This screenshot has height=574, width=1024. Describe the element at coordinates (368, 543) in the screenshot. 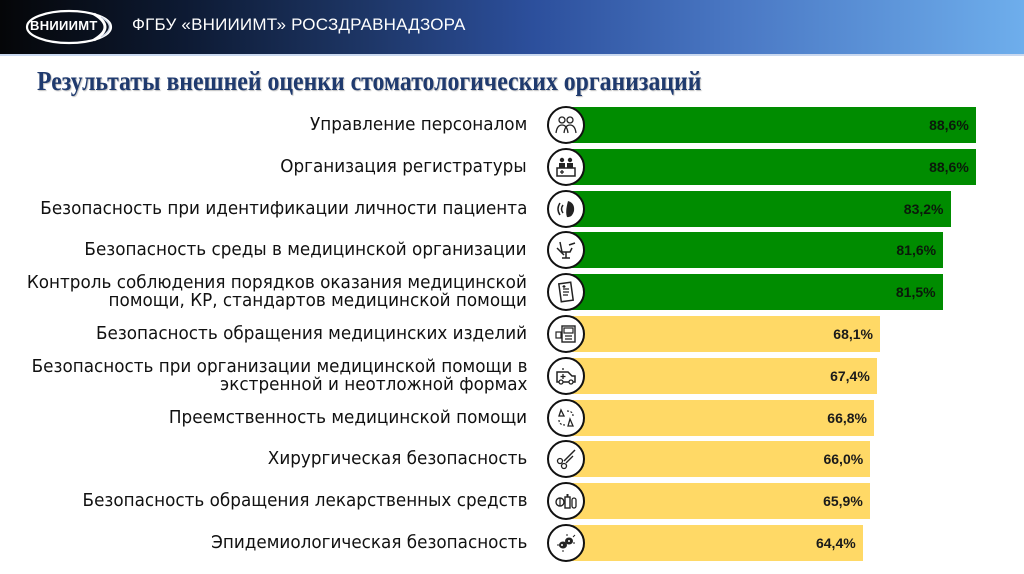

I see `category-label: Эпидемиологическая безопасность` at that location.